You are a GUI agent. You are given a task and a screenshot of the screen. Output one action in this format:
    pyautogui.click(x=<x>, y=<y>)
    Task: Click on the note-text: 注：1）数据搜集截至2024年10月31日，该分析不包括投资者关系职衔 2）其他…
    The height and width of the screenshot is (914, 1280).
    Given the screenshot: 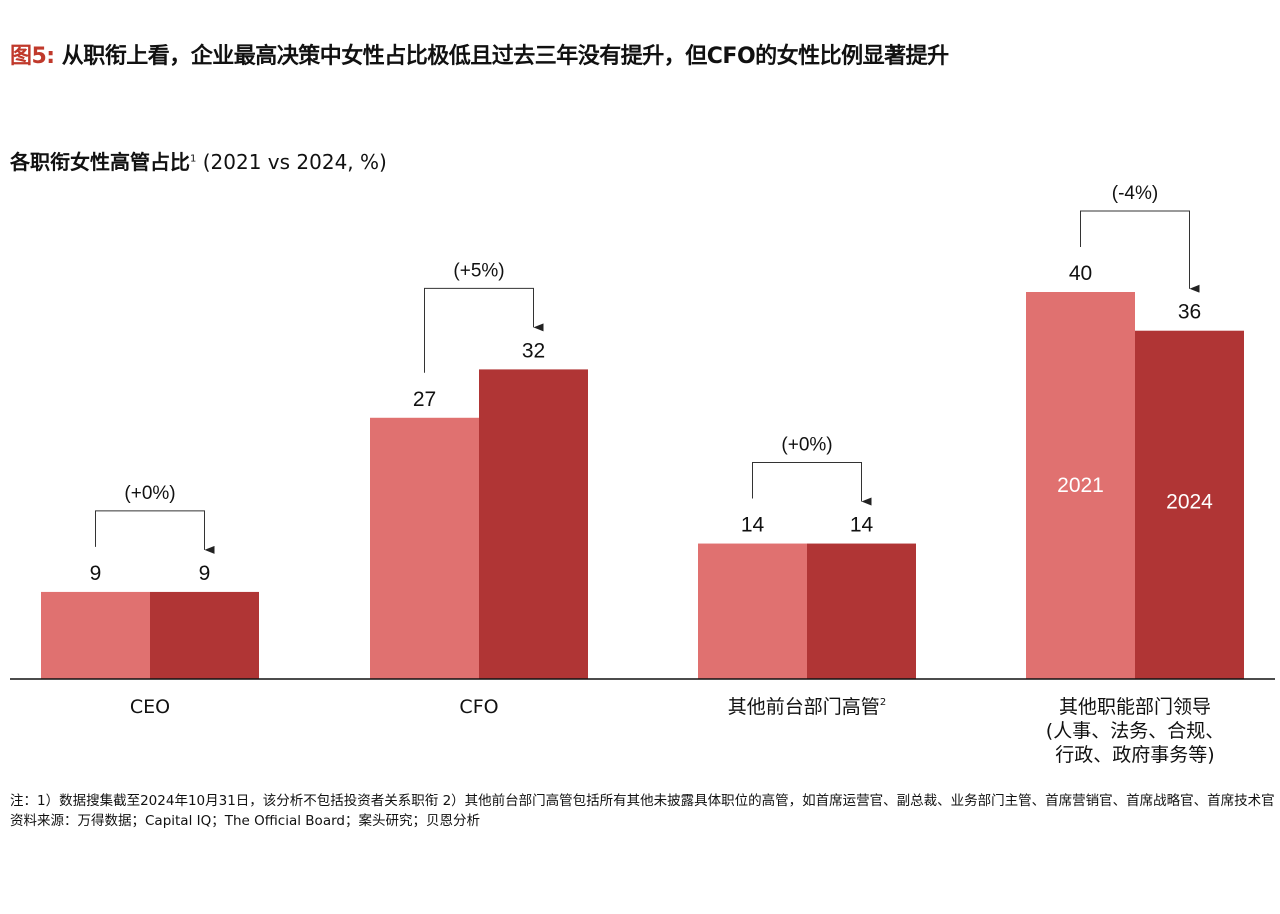 What is the action you would take?
    pyautogui.click(x=642, y=801)
    